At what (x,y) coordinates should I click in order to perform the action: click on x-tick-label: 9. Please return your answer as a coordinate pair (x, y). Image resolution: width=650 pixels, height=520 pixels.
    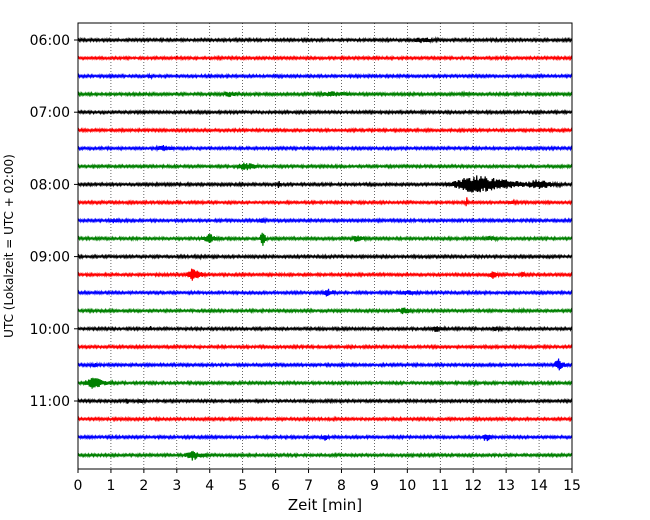
    Looking at the image, I should click on (374, 486).